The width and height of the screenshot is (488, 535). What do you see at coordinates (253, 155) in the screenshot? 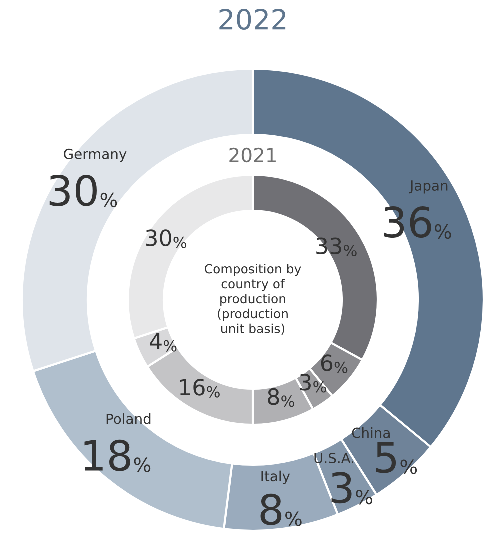
I see `slice-label: 2021` at bounding box center [253, 155].